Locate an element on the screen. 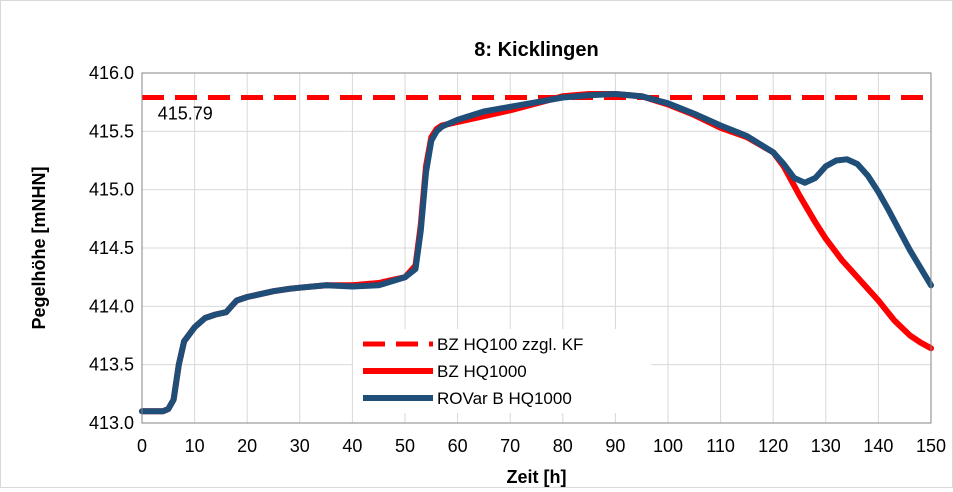  x-tick-label: 60 is located at coordinates (458, 446).